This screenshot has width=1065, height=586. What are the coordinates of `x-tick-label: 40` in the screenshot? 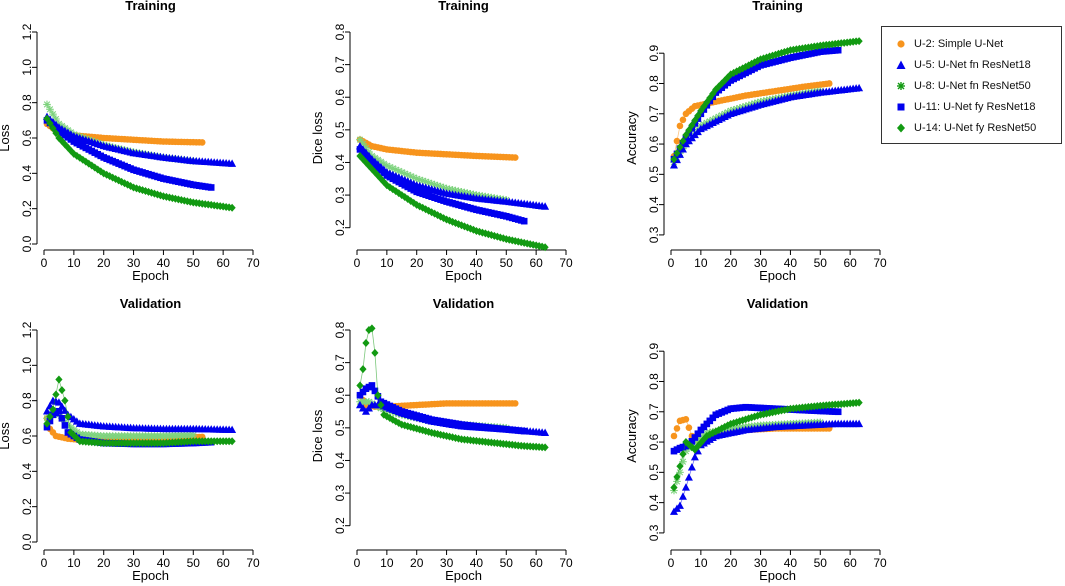 It's located at (791, 563).